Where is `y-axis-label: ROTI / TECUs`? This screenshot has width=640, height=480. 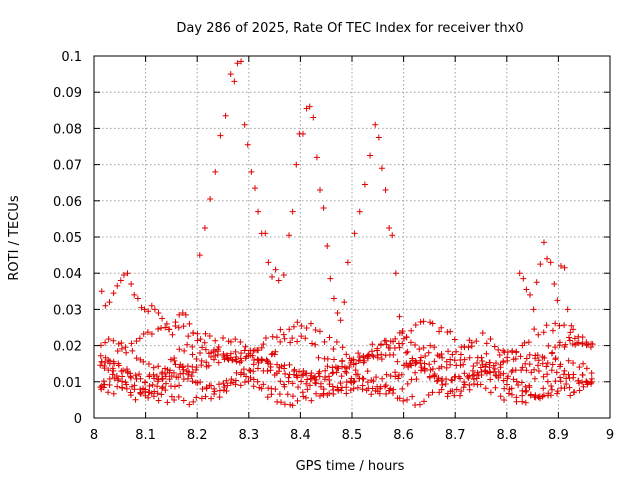 y-axis-label: ROTI / TECUs is located at coordinates (14, 237).